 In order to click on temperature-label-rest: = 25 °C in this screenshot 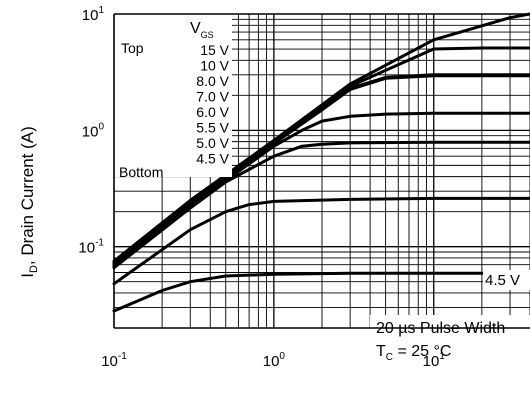, I will do `click(422, 351)`.